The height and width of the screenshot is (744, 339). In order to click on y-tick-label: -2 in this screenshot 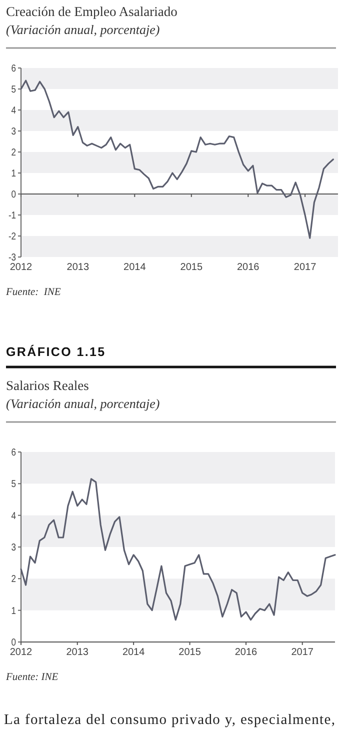, I will do `click(12, 236)`.